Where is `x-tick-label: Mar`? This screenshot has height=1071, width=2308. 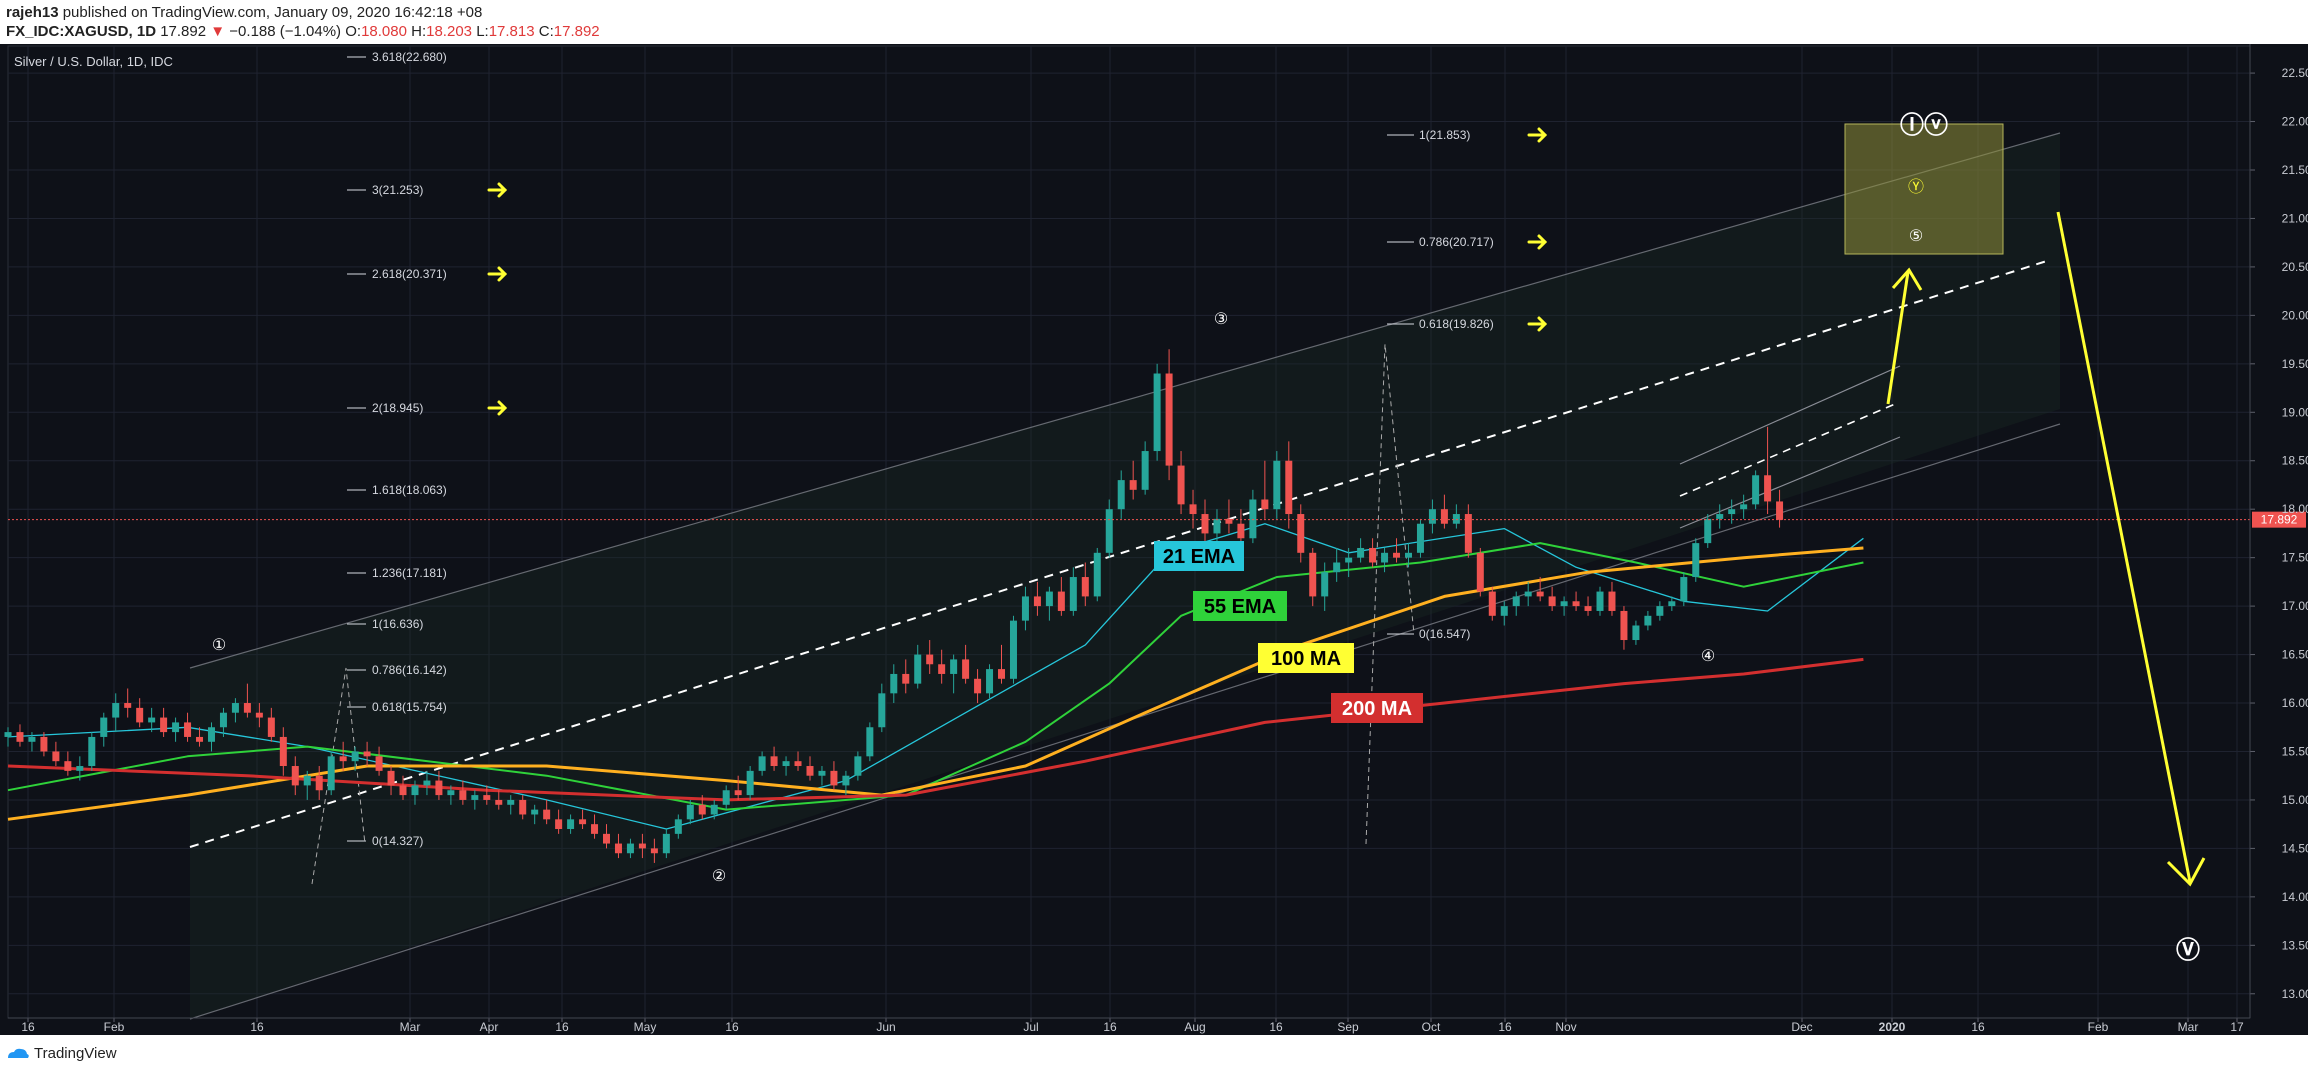
x-tick-label: Mar is located at coordinates (2188, 1027).